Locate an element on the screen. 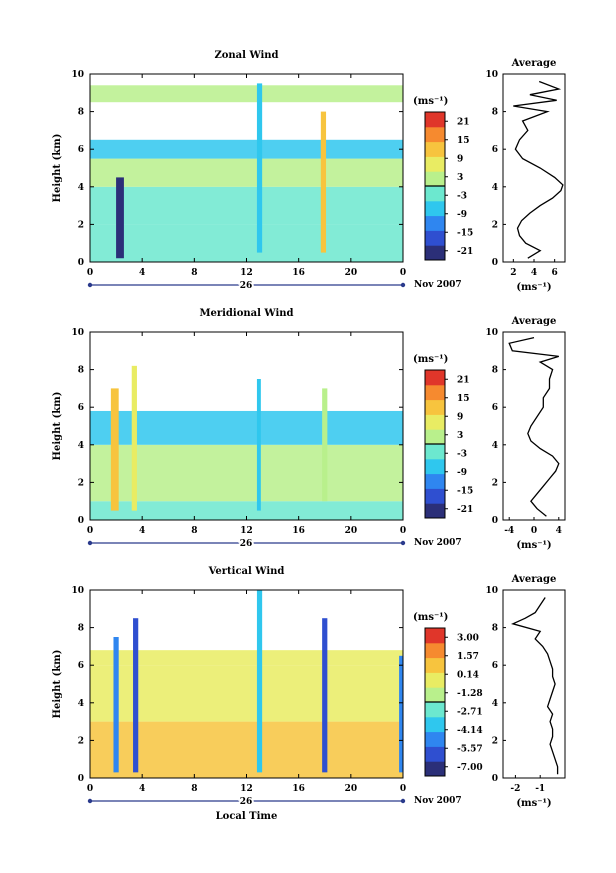  colorbar-tick-label: -2.71 is located at coordinates (470, 712).